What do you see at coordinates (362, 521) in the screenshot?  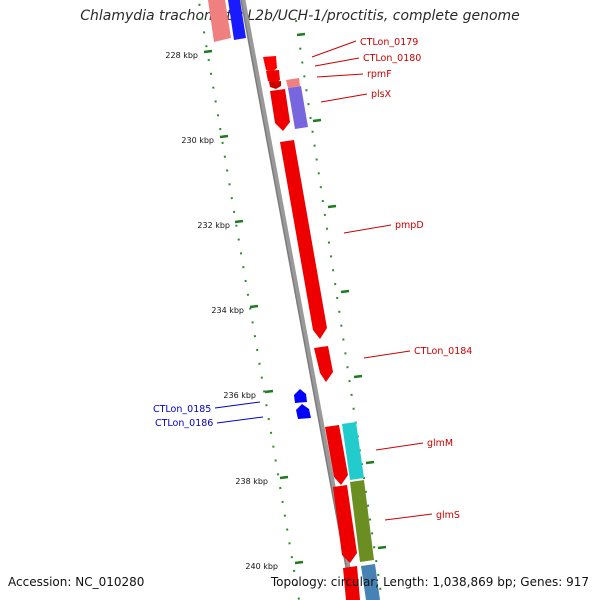 I see `feature-glms-olive` at bounding box center [362, 521].